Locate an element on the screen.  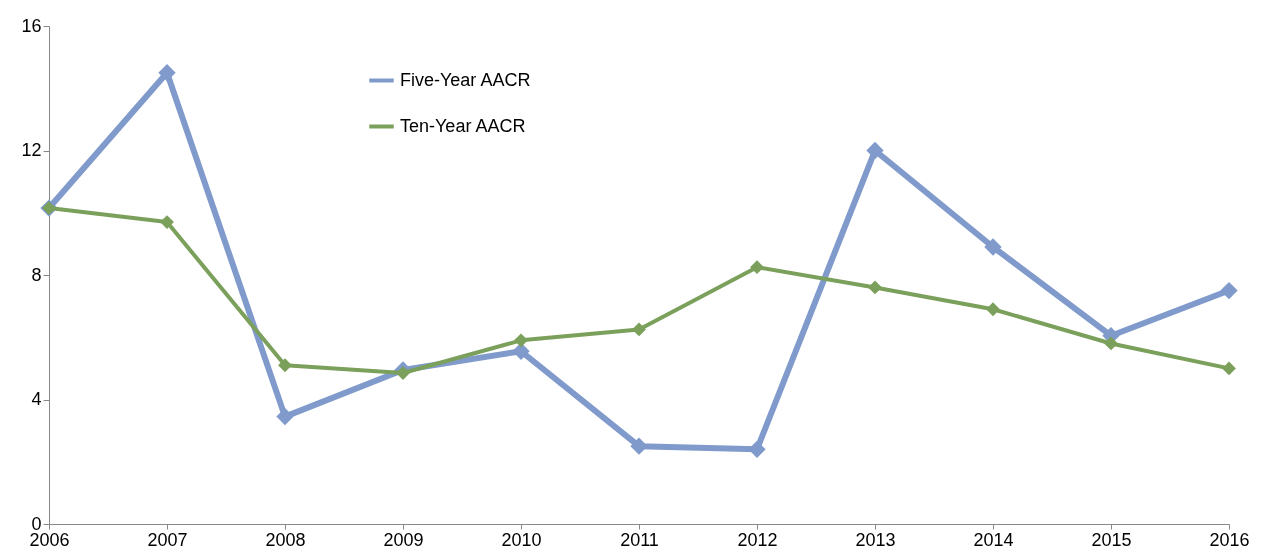
x-tick-label: 2012 is located at coordinates (757, 539).